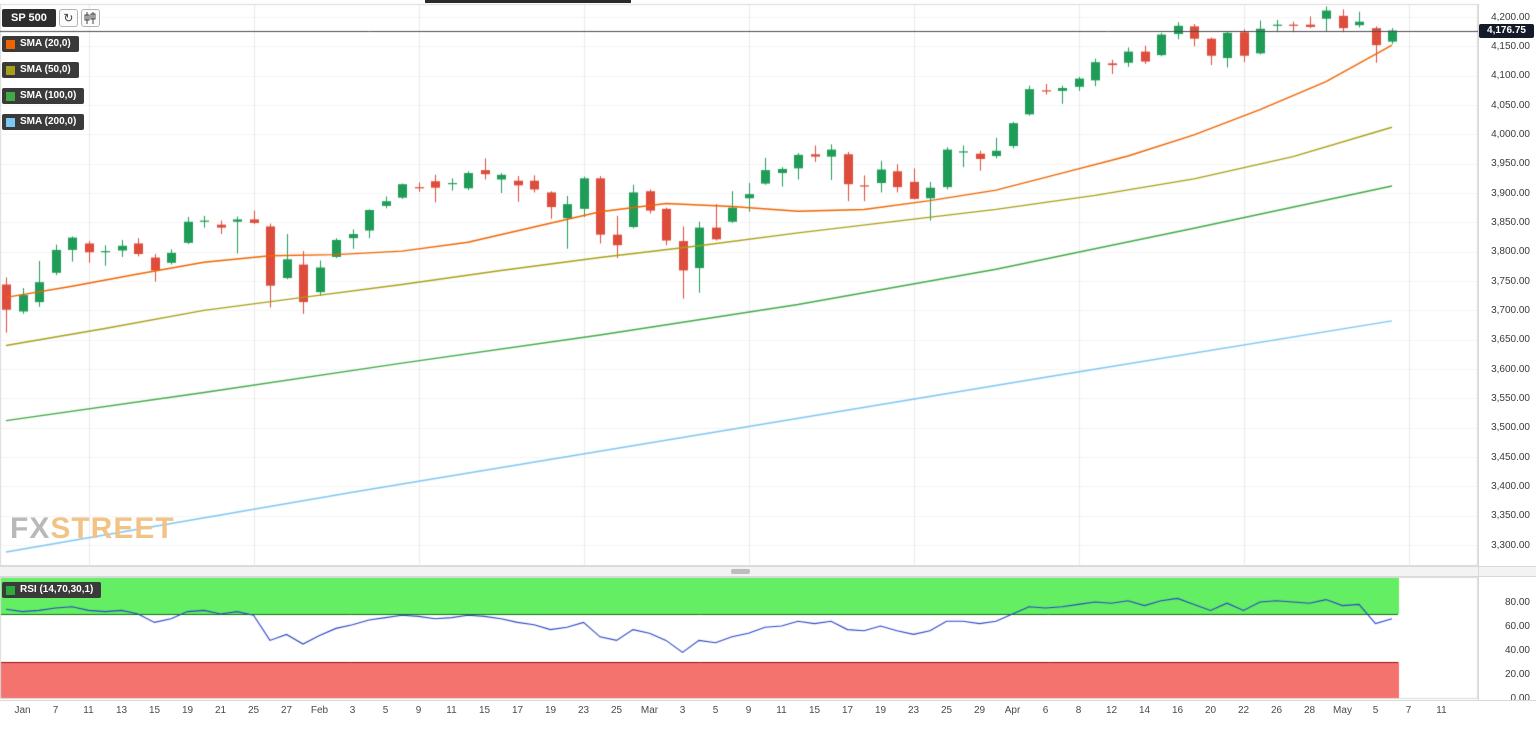 The image size is (1536, 729). Describe the element at coordinates (1478, 352) in the screenshot. I see `axis-separator-line` at that location.